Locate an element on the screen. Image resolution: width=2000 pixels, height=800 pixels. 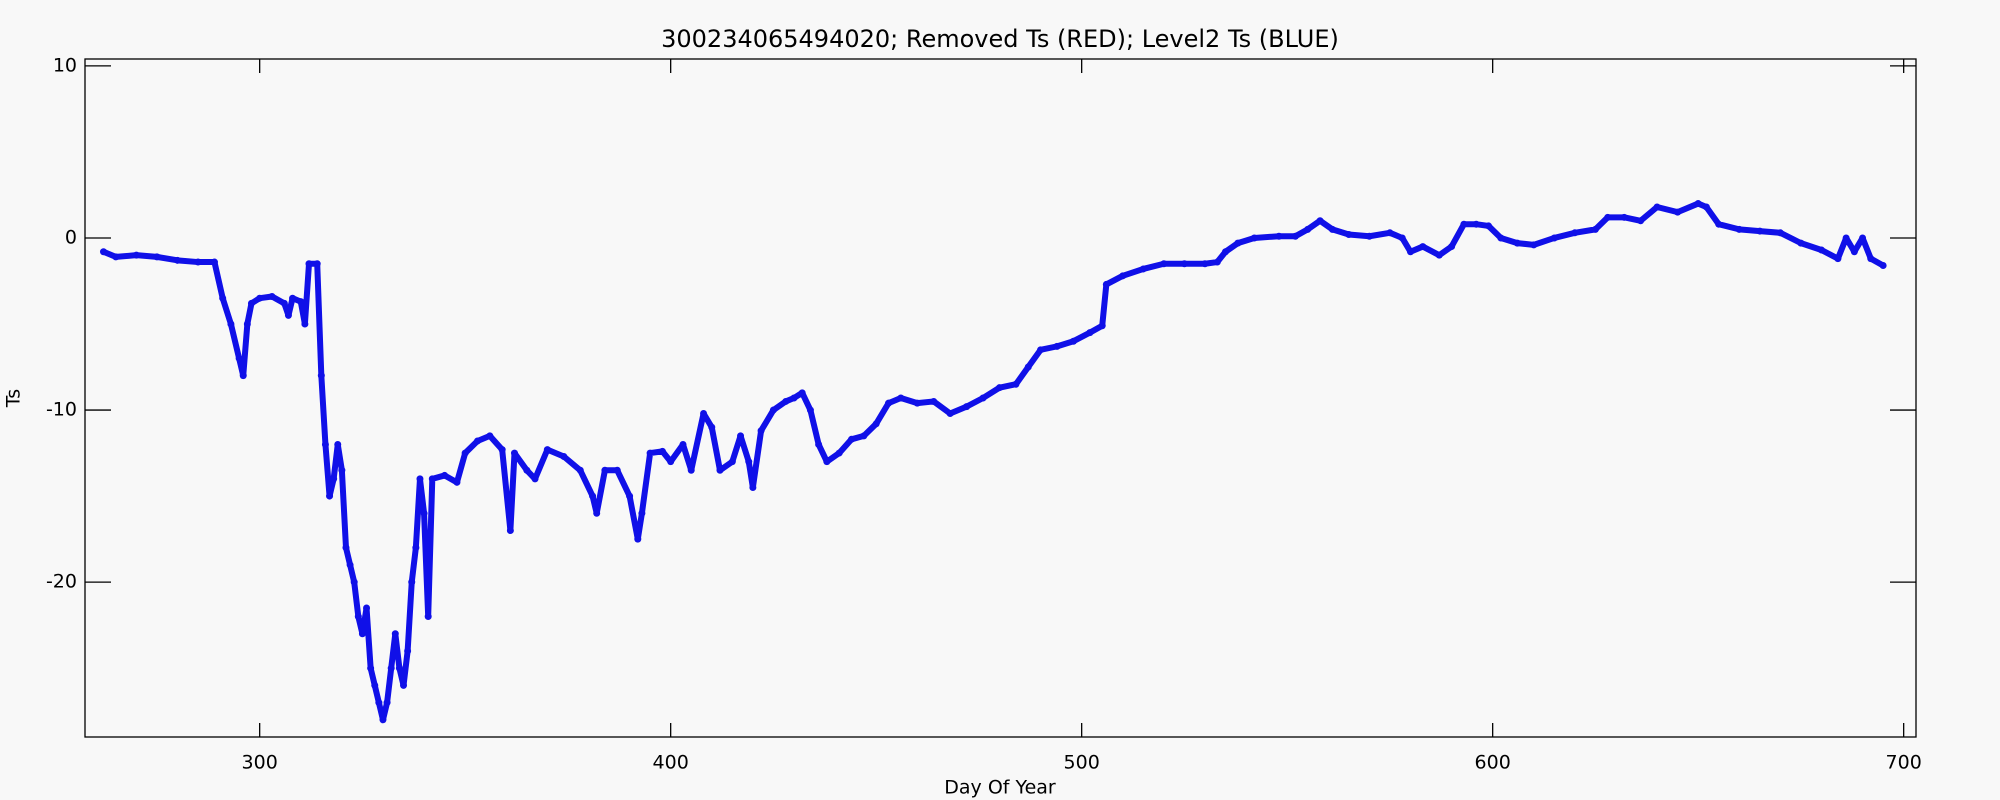
y-axis-label: Ts is located at coordinates (14, 398).